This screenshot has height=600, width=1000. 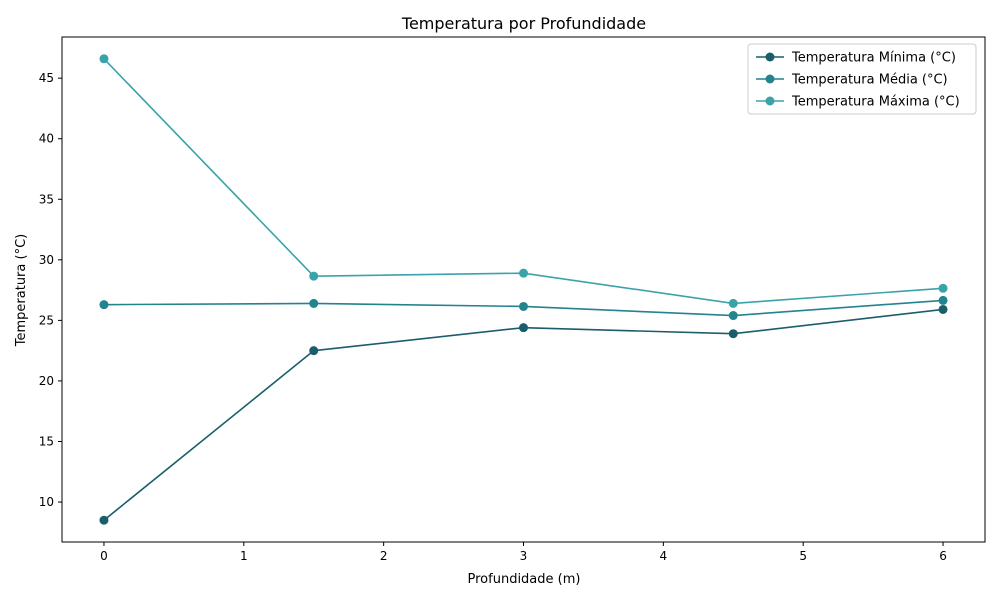 I want to click on y-tick-label: 25, so click(x=46, y=320).